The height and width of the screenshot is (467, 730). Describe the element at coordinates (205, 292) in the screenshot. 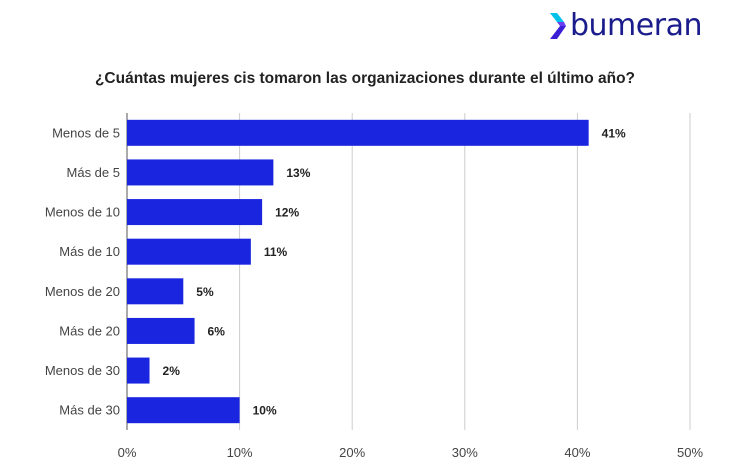

I see `value-label: 5%` at that location.